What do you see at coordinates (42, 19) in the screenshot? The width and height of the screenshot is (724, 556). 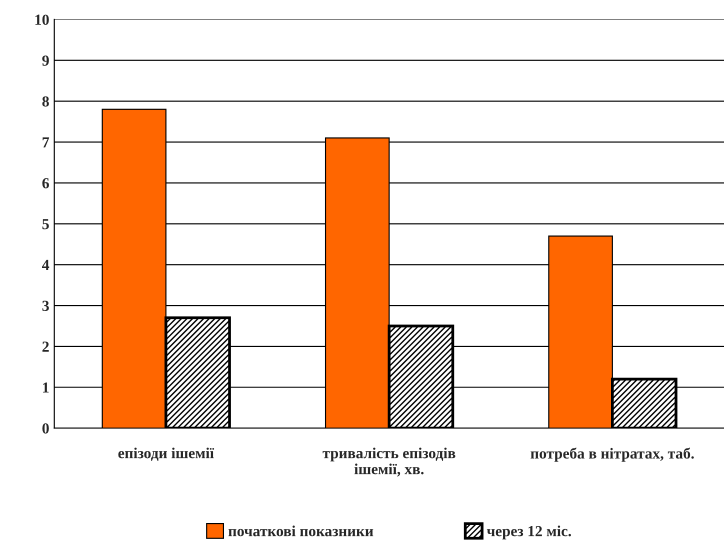 I see `y-tick-label: 10` at bounding box center [42, 19].